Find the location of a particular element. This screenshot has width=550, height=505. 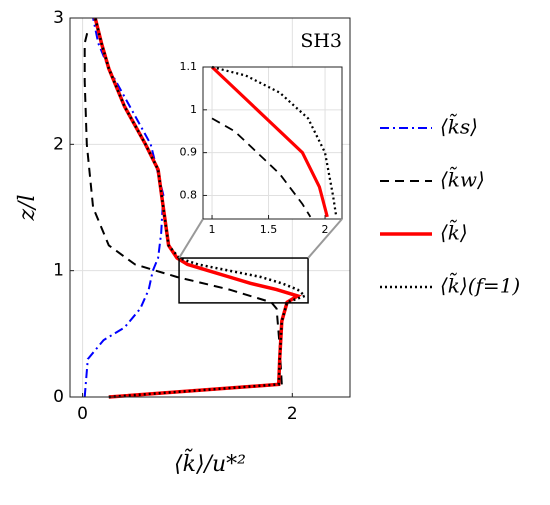

y-tick-label: 0.9 is located at coordinates (189, 152).